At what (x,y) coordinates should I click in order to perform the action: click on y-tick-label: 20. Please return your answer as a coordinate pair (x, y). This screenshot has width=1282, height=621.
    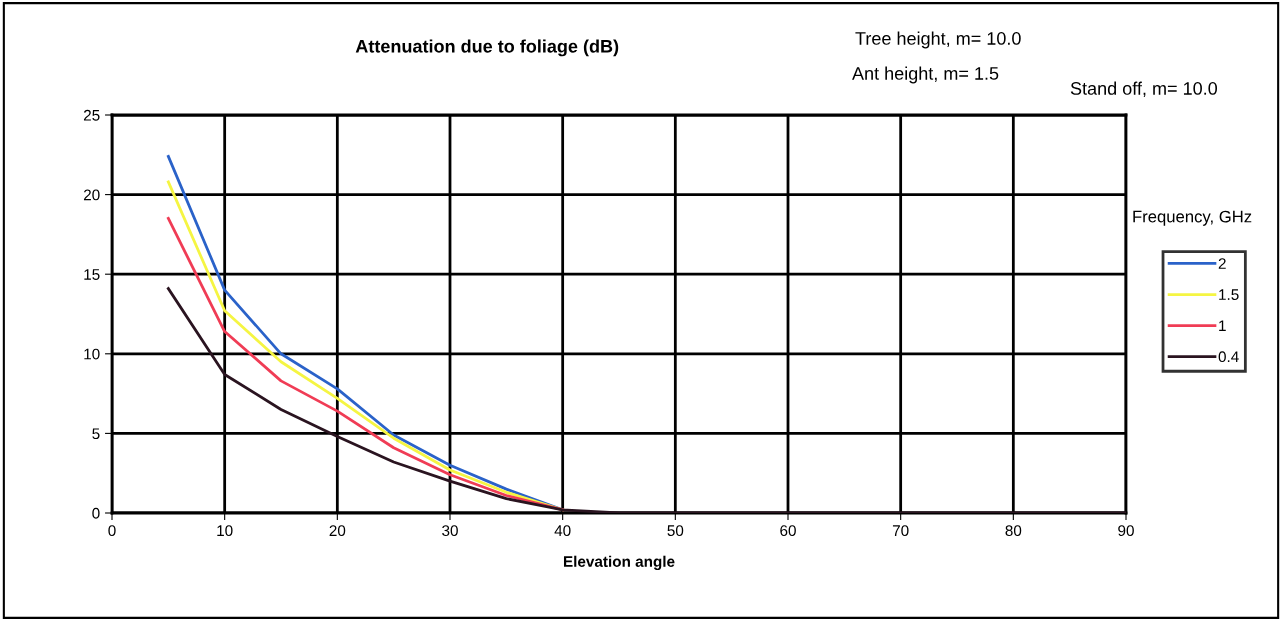
    Looking at the image, I should click on (91, 195).